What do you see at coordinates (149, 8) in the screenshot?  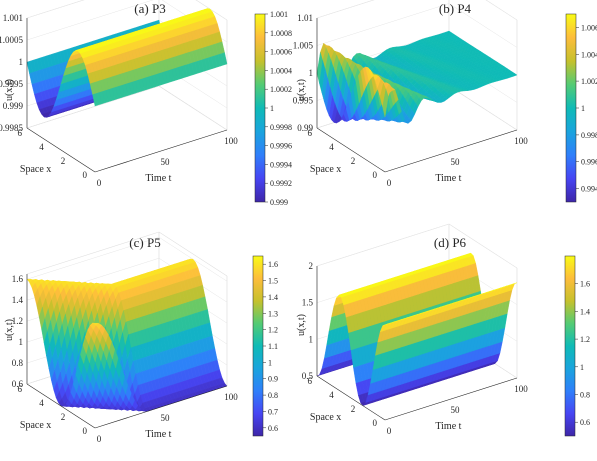 I see `panel-title: (a) P3` at bounding box center [149, 8].